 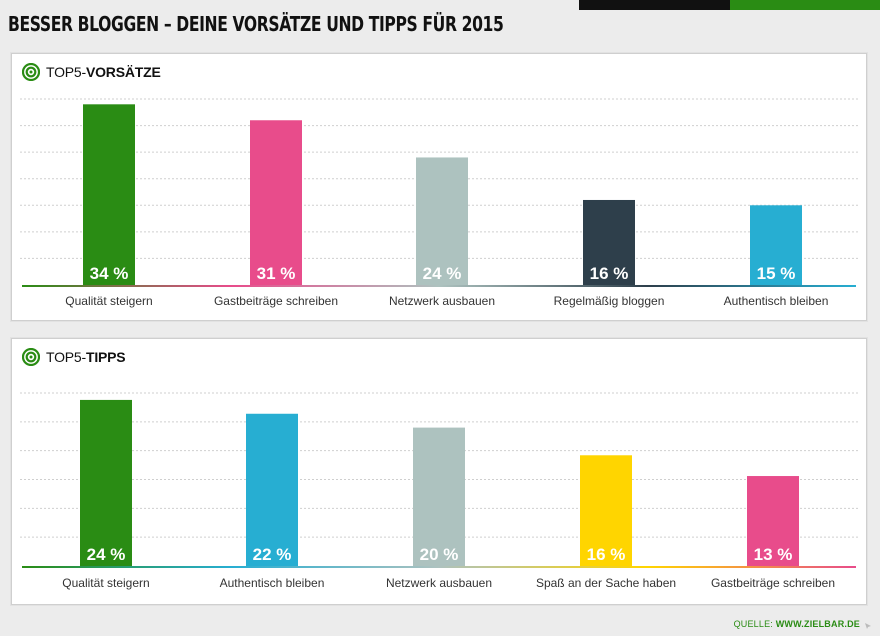 What do you see at coordinates (805, 5) in the screenshot?
I see `top-accent-bar-green` at bounding box center [805, 5].